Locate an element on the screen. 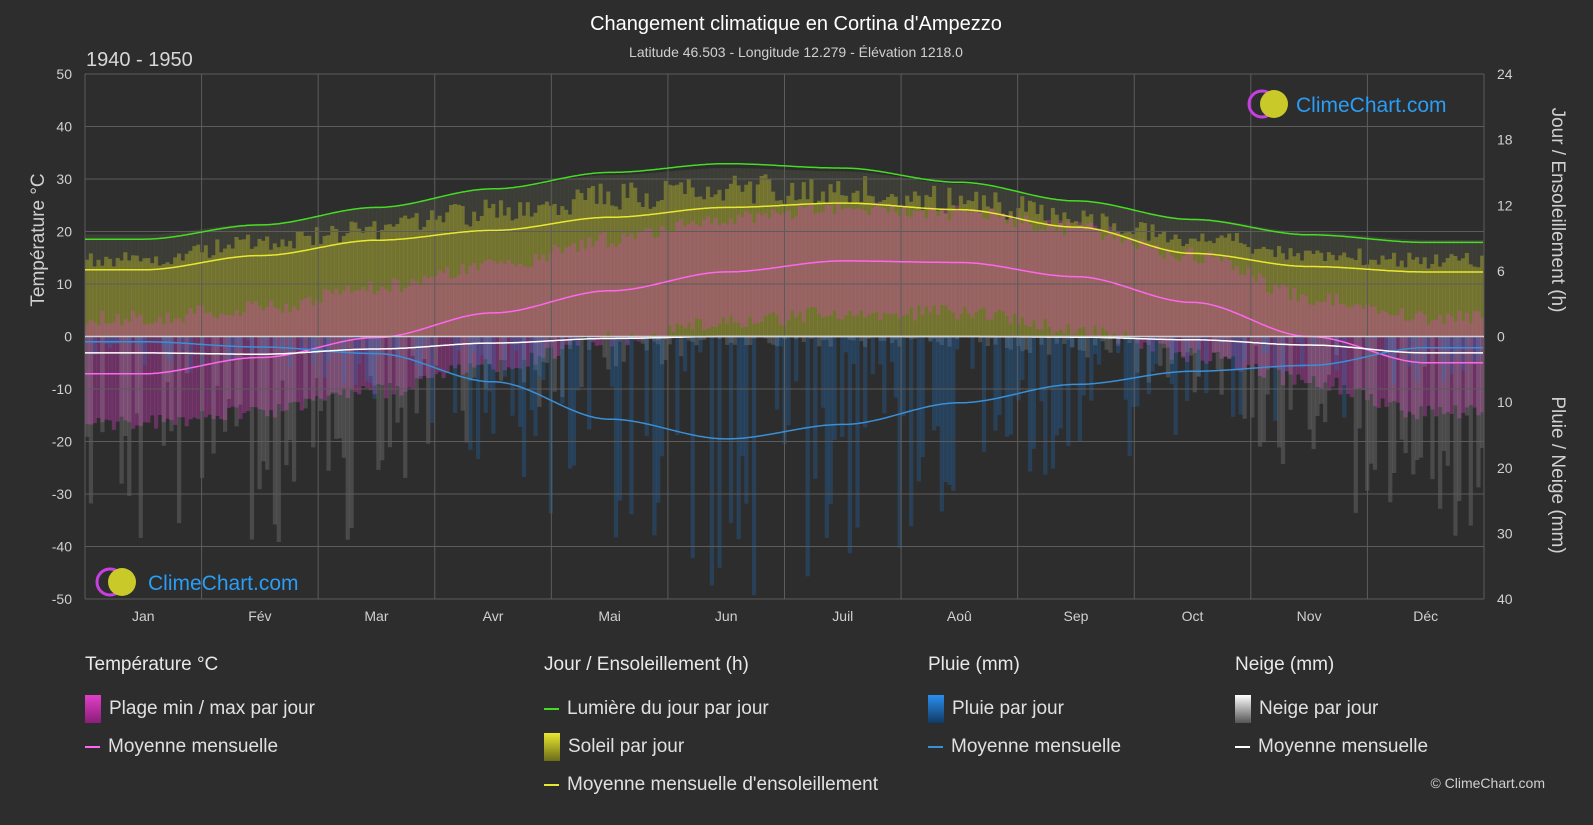 This screenshot has height=825, width=1593. daylight-line is located at coordinates (784, 203).